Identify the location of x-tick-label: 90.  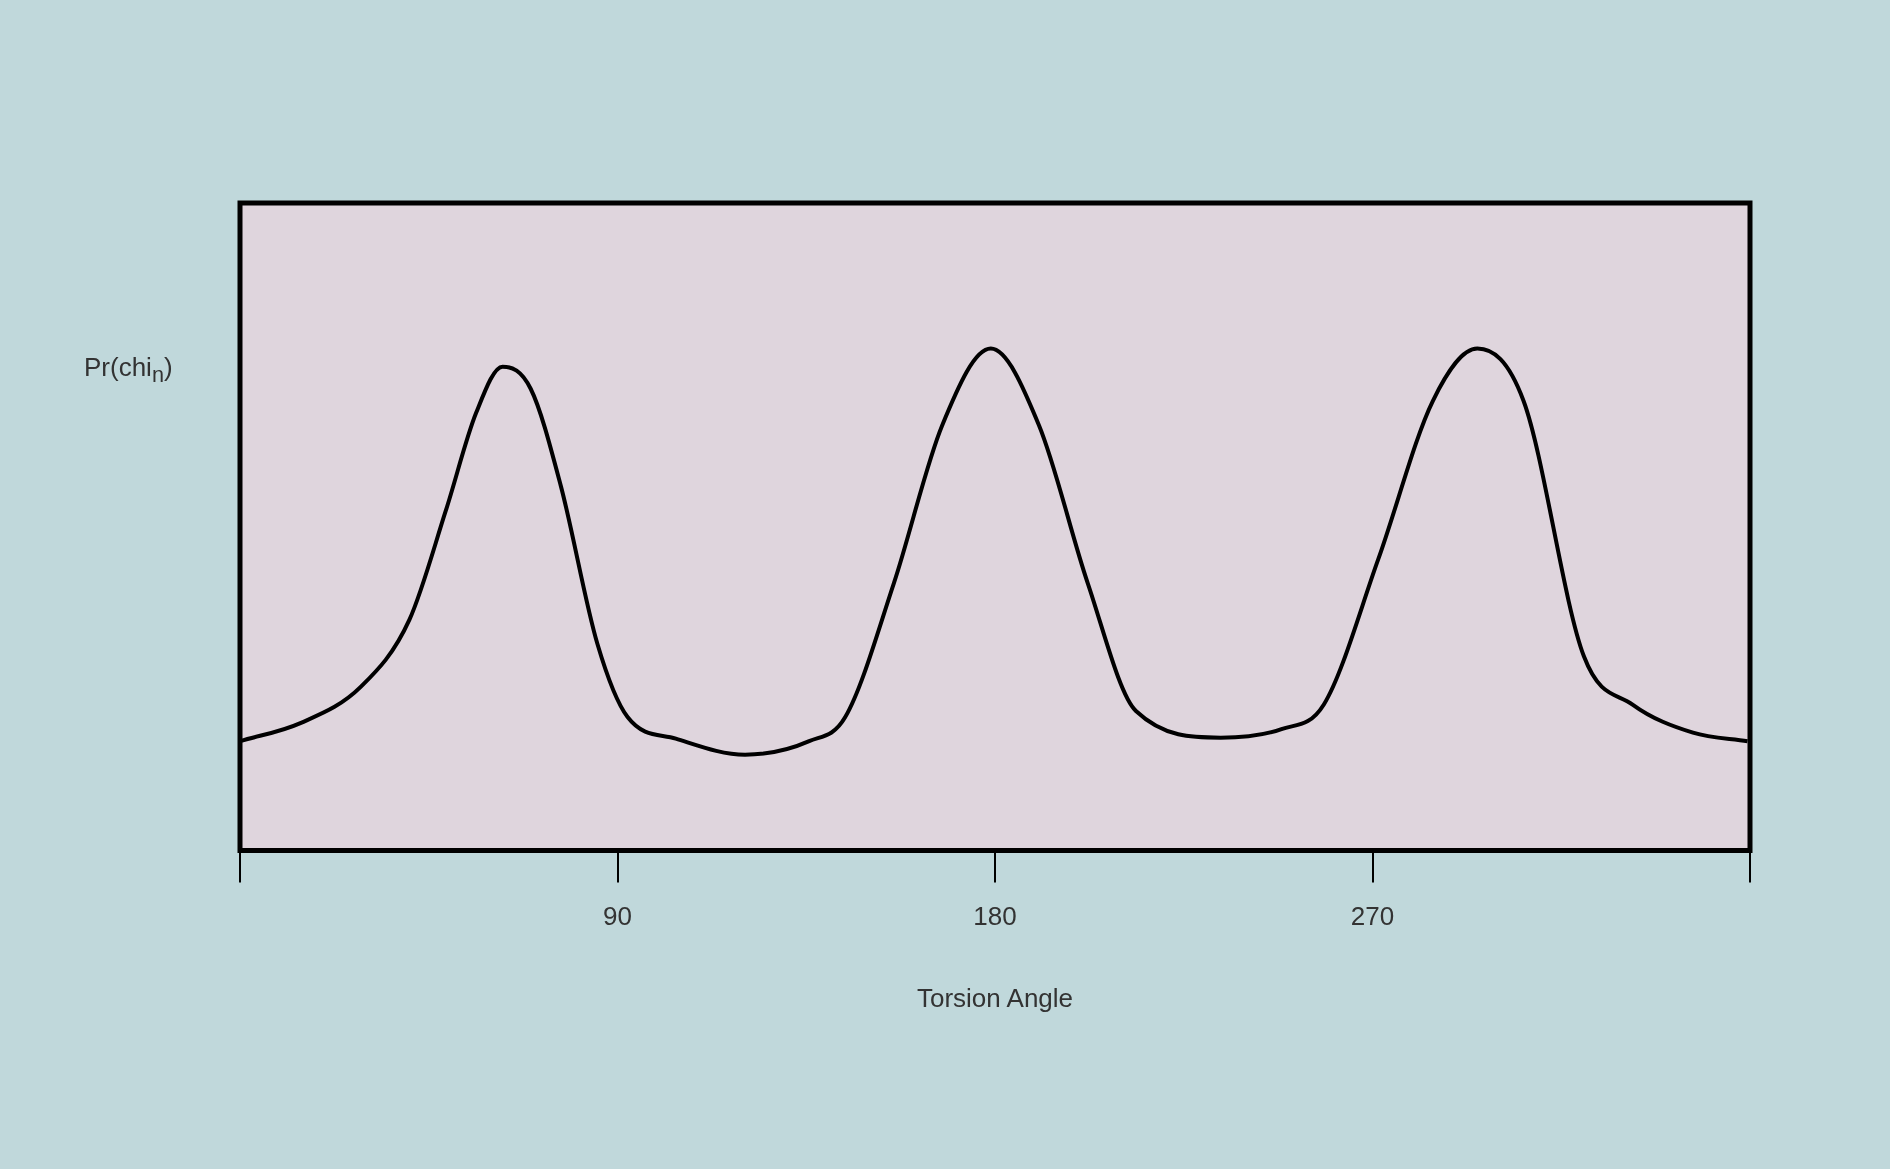
(617, 916).